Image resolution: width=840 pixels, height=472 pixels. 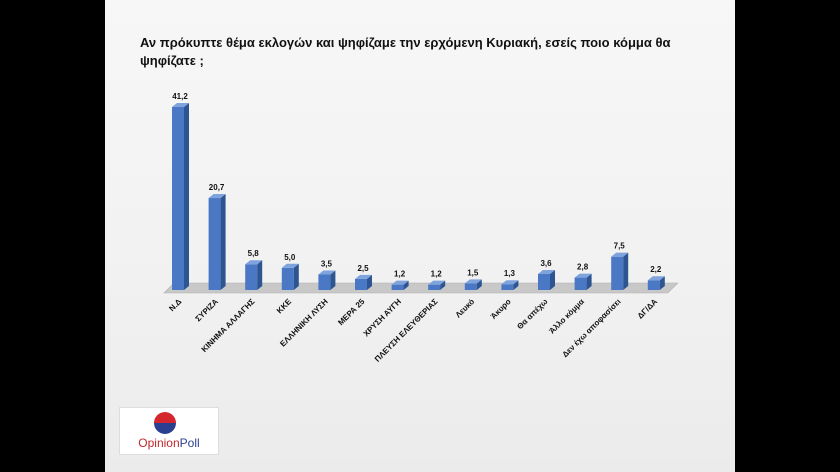 I want to click on opinionpoll-logo: OpinionPoll, so click(x=169, y=431).